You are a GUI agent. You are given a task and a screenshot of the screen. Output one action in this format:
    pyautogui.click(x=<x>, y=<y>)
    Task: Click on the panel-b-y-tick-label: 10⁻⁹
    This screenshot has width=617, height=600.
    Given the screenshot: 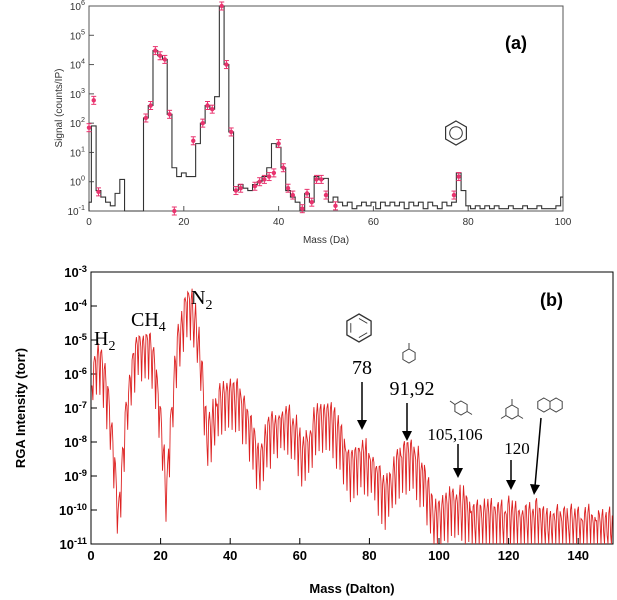 What is the action you would take?
    pyautogui.click(x=75, y=476)
    